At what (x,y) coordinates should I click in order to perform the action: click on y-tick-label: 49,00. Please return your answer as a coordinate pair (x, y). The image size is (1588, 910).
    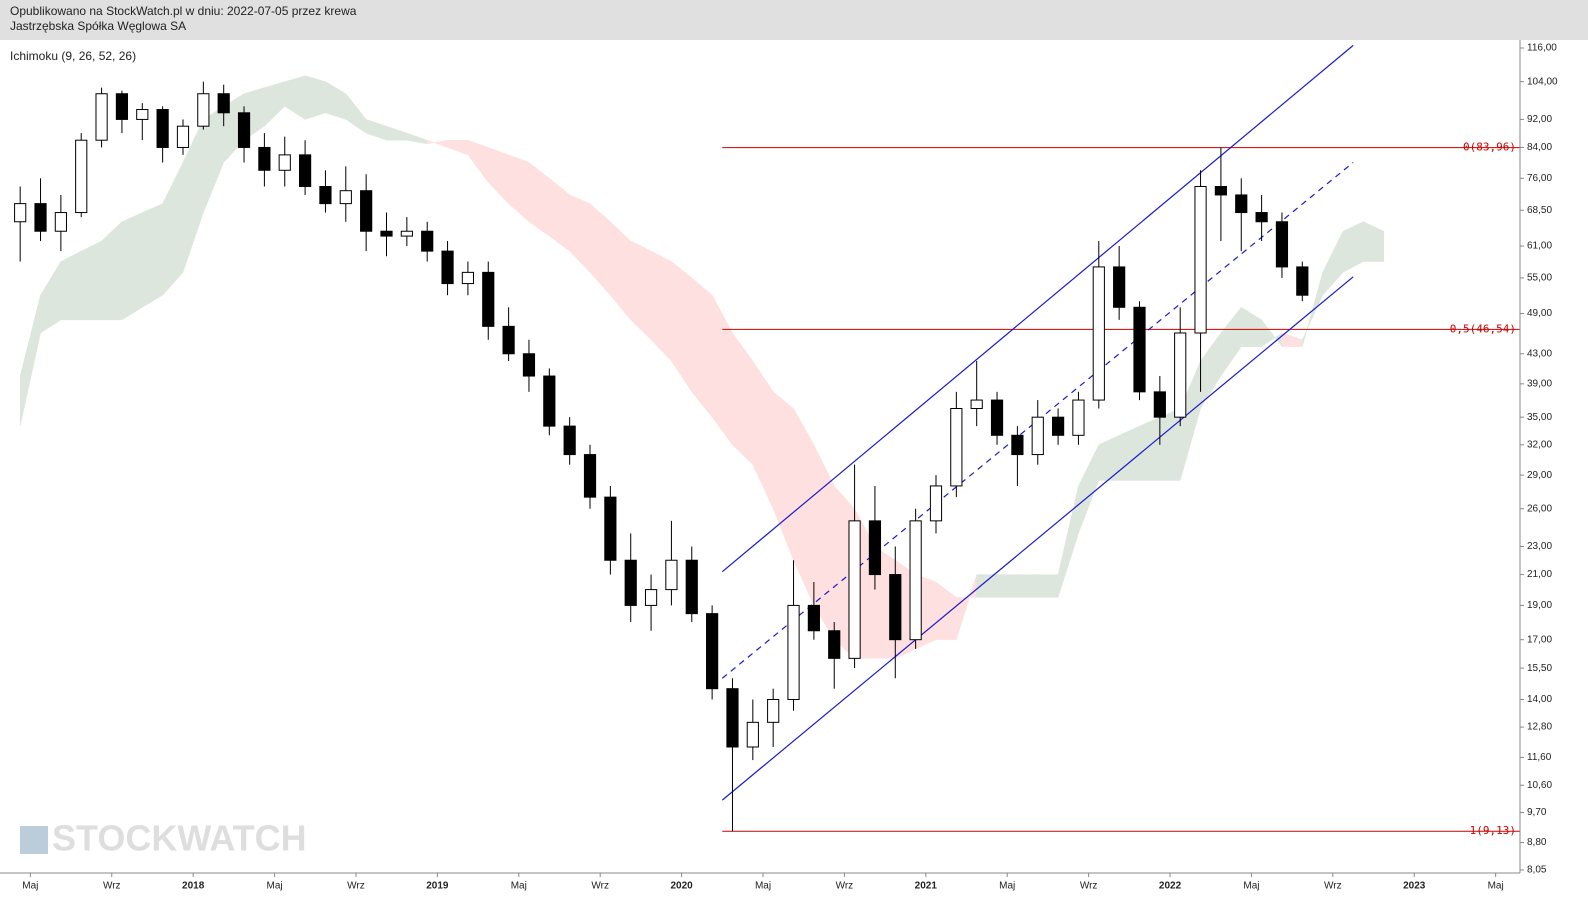
    Looking at the image, I should click on (1539, 313).